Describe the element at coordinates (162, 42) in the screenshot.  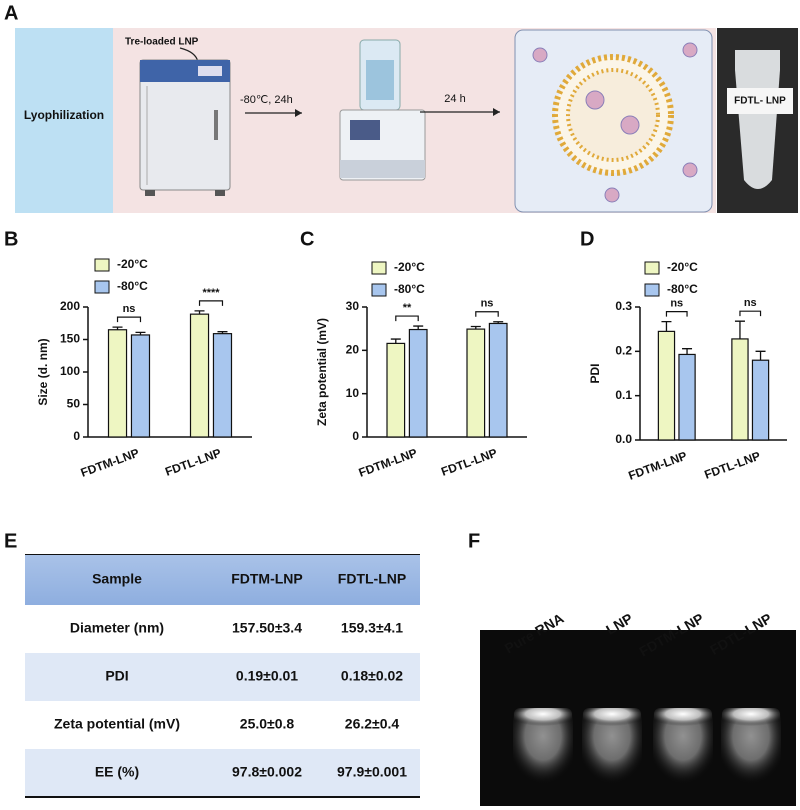
I see `sample-label: Tre-loaded LNP` at that location.